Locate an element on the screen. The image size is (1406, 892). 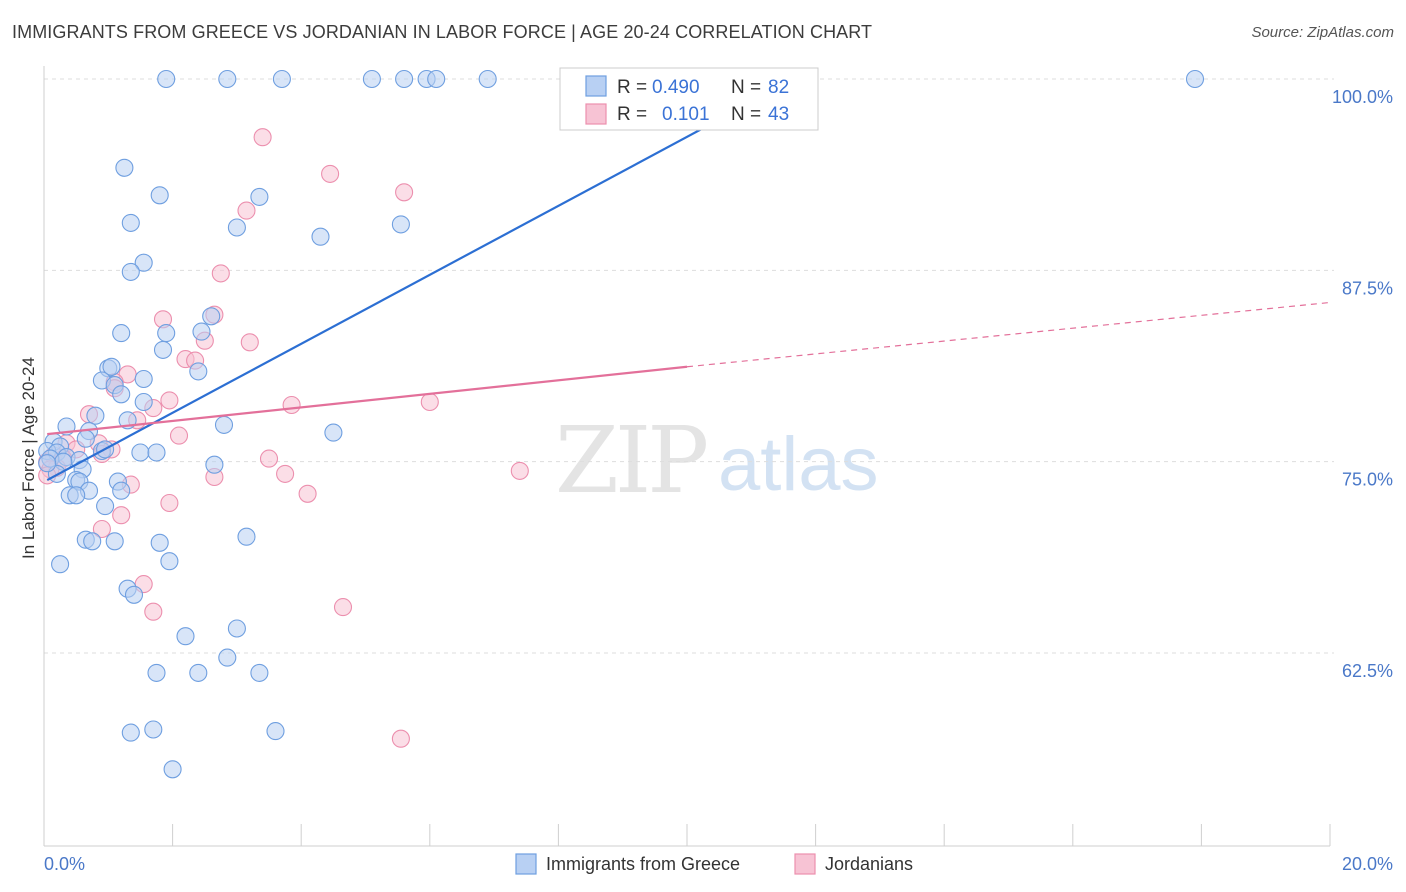
bottom-legend-swatch-jordanians is located at coordinates (805, 864).